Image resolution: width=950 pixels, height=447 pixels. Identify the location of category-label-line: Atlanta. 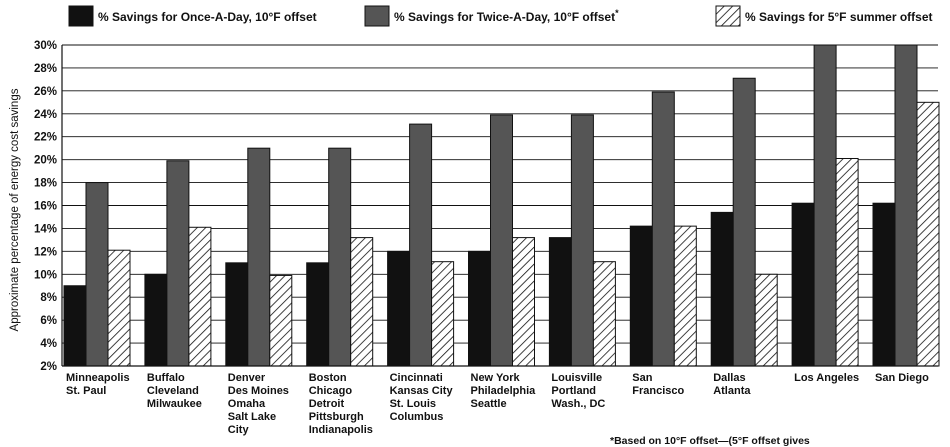
(732, 391).